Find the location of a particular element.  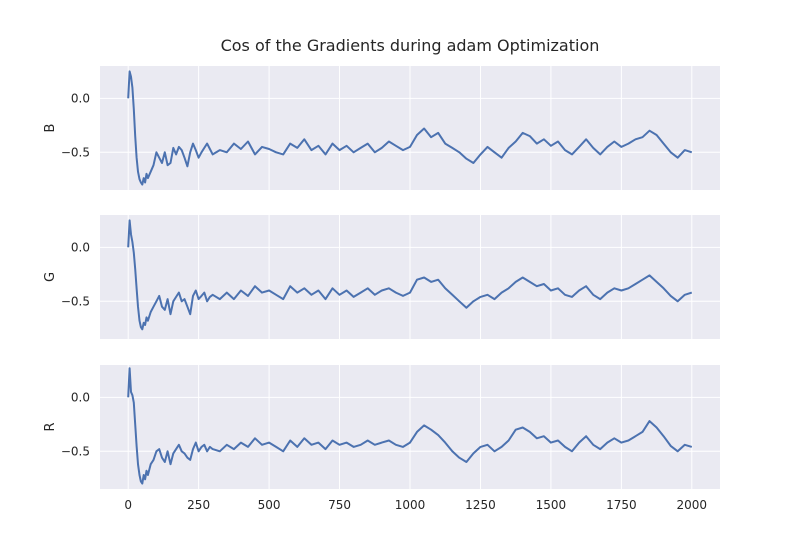

x-tick-label: 1500 is located at coordinates (551, 505).